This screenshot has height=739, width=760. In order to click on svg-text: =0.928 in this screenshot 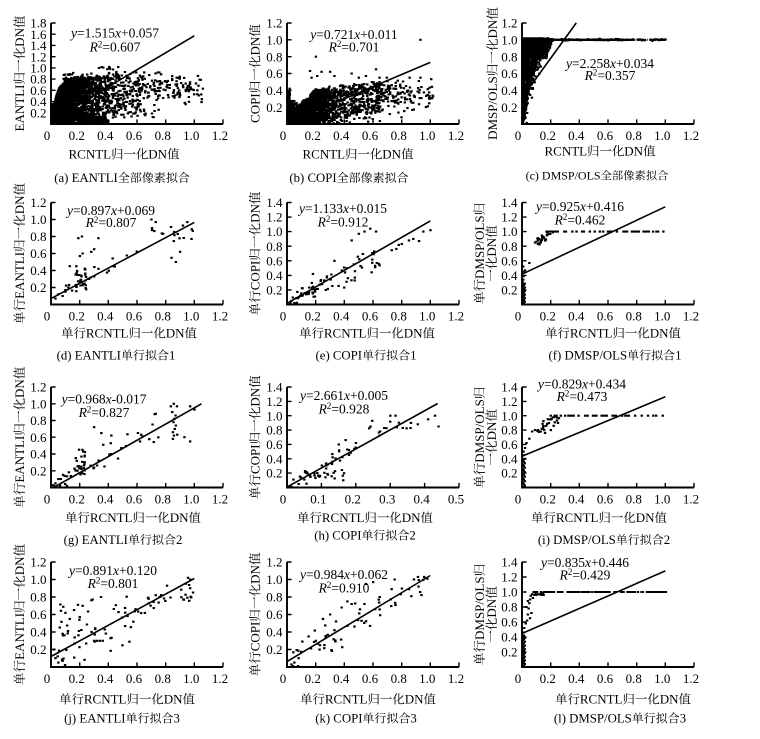, I will do `click(350, 409)`.